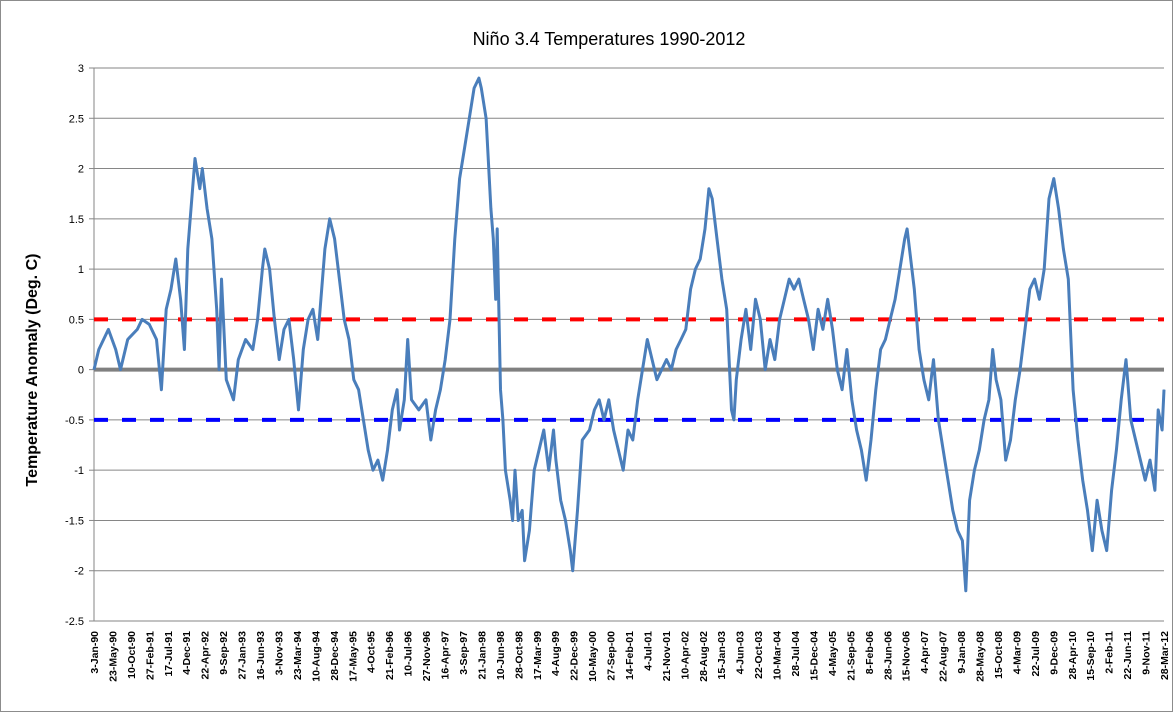 This screenshot has height=713, width=1173. Describe the element at coordinates (74, 345) in the screenshot. I see `y-tick-labels: 3 2.5 2 1.5 1 0.5 0 -0.5 -1 -1.5 -2 -2.5` at that location.